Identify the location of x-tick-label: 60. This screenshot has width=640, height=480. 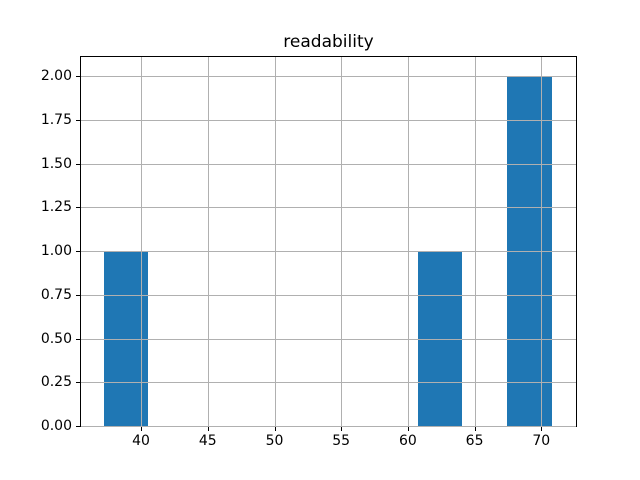
(407, 441).